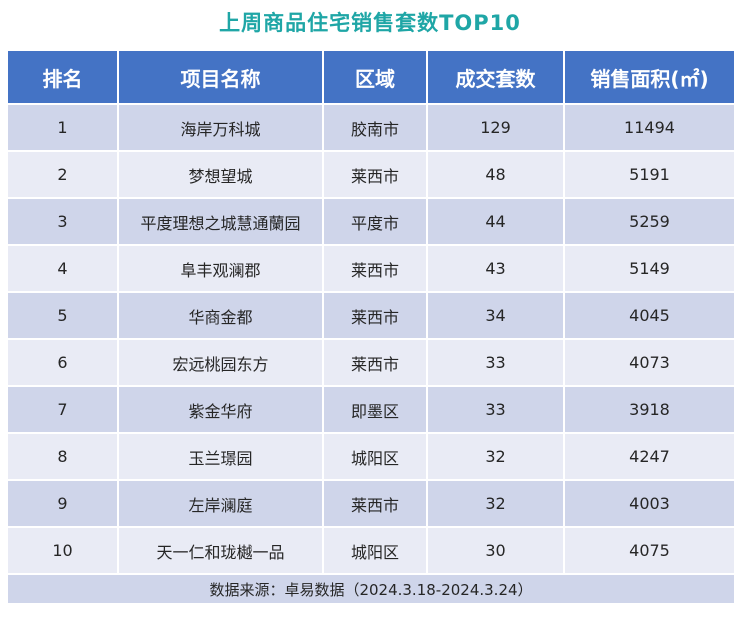 Image resolution: width=740 pixels, height=633 pixels. What do you see at coordinates (495, 268) in the screenshot?
I see `units-sold-cell: 43` at bounding box center [495, 268].